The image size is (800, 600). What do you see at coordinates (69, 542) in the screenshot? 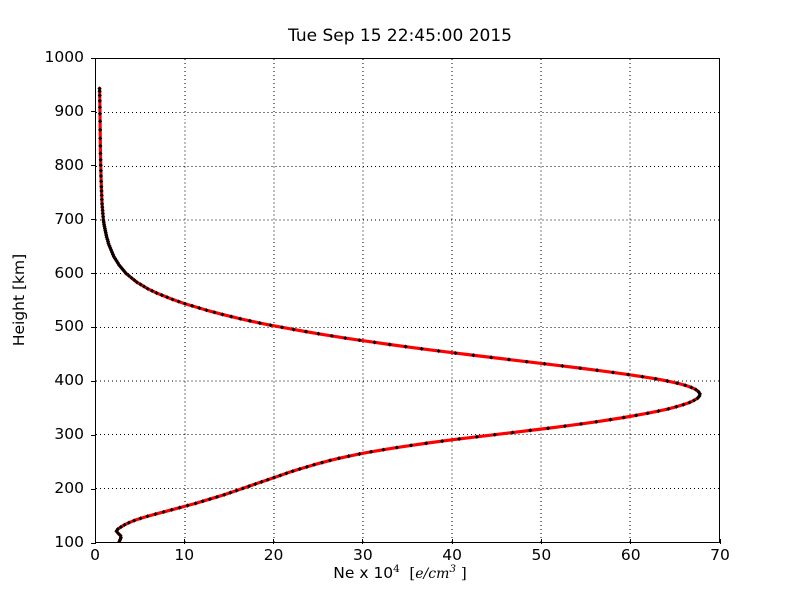
I see `y-tick-label: 100` at bounding box center [69, 542].